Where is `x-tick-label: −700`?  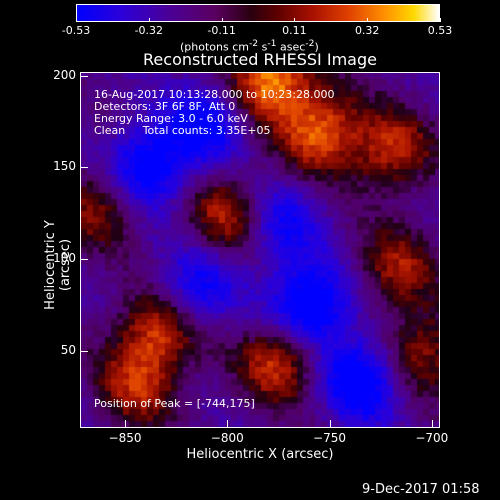
x-tick-label: −700 is located at coordinates (432, 438).